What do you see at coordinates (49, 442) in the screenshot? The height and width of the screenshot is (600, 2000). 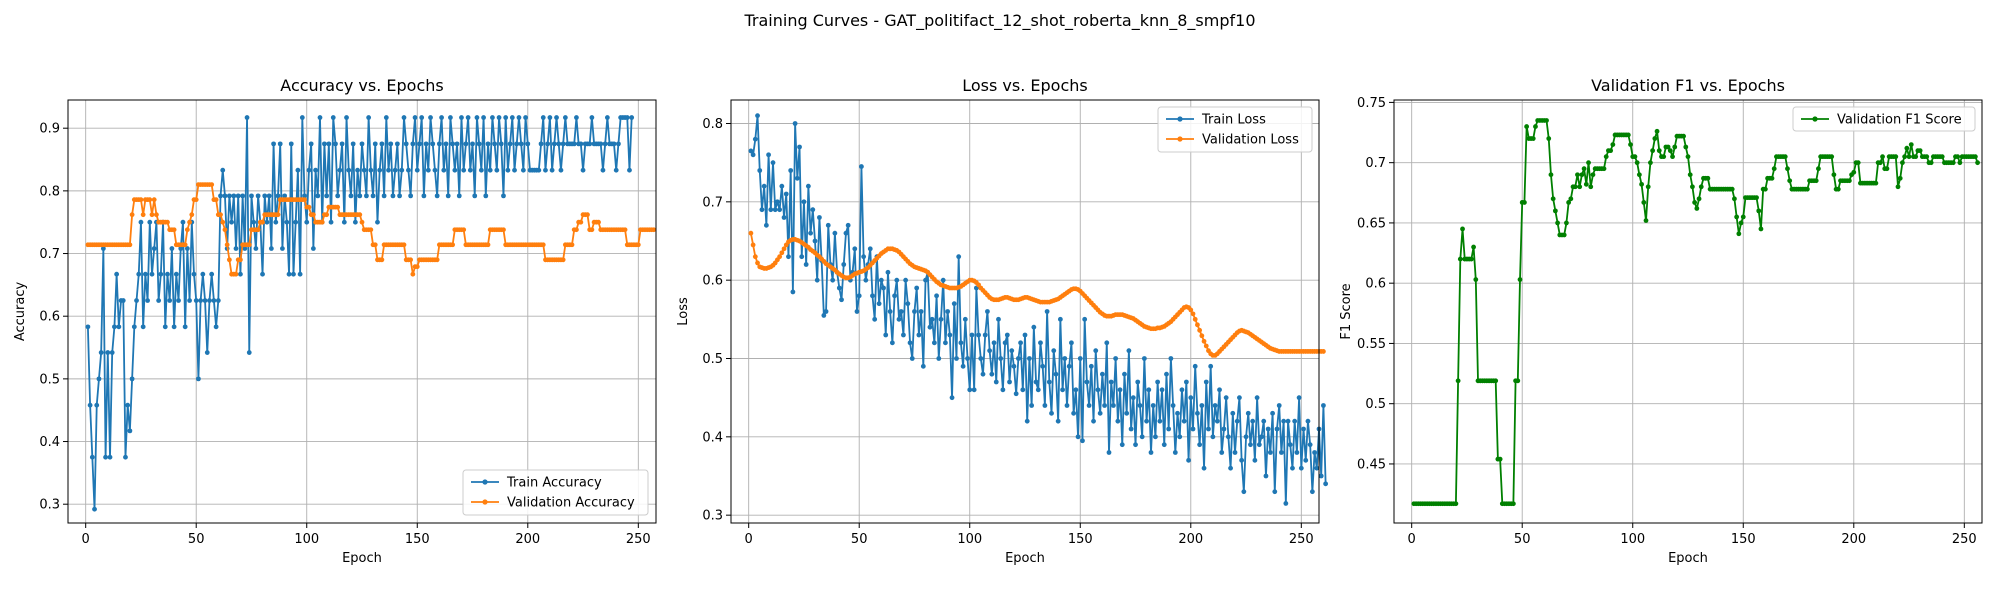 I see `y-tick-label: 0.4` at bounding box center [49, 442].